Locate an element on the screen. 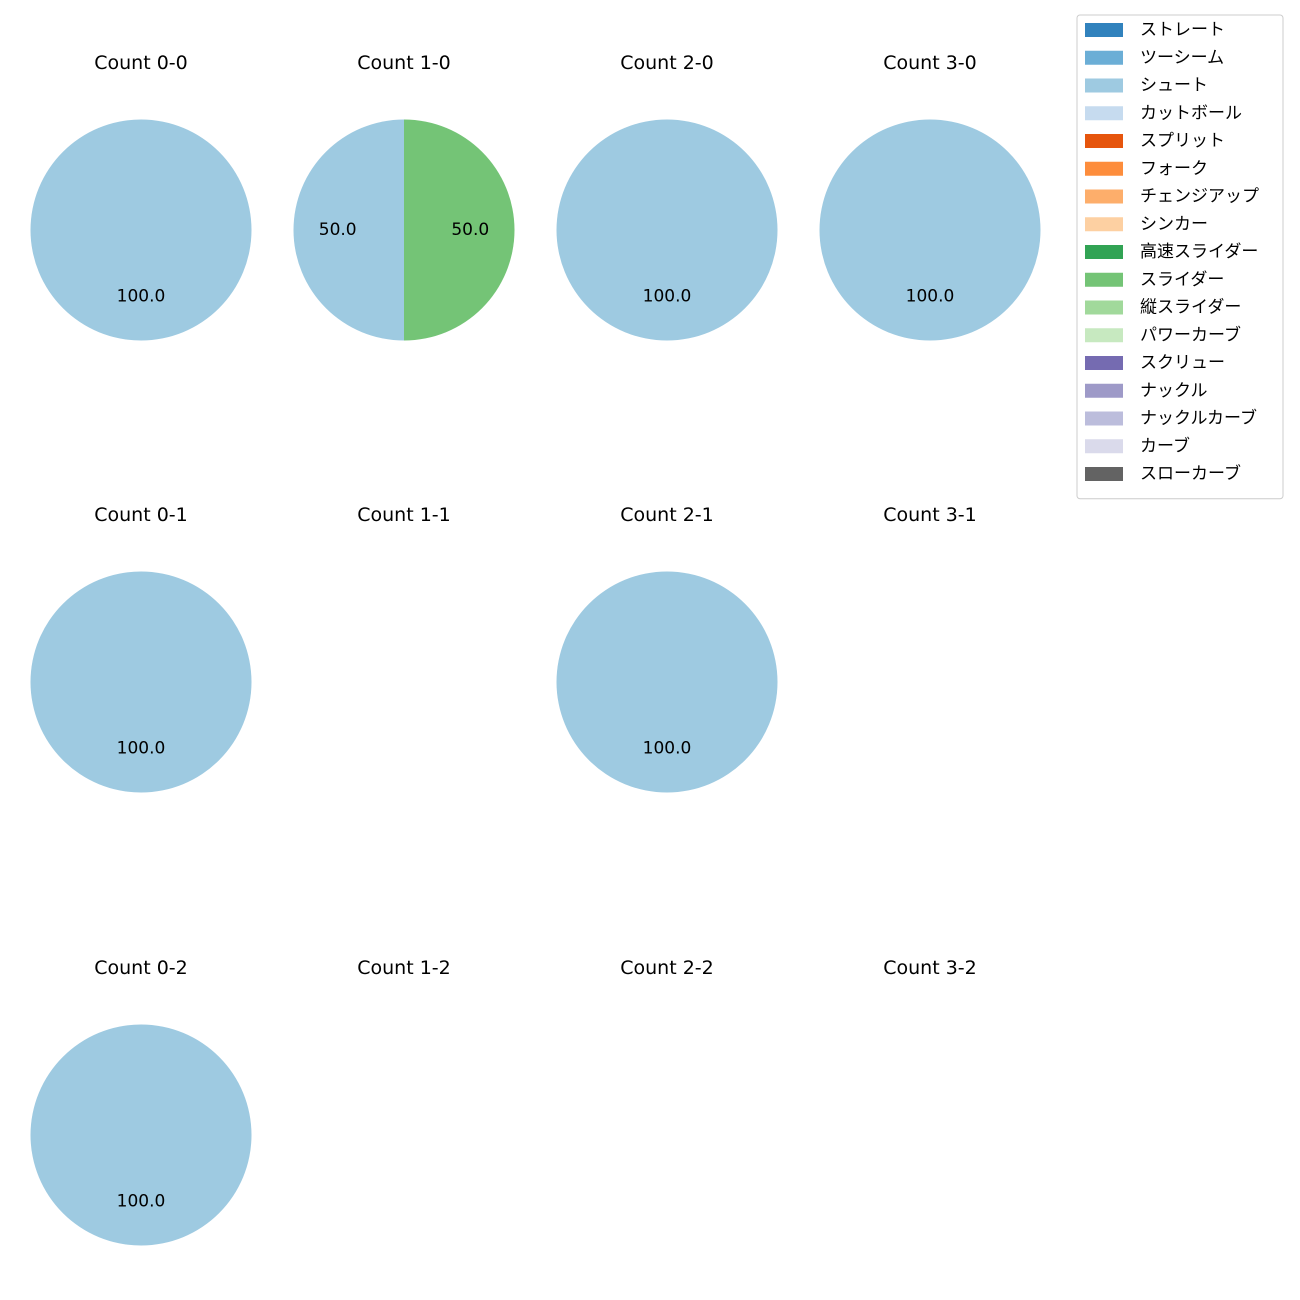 The image size is (1300, 1300). pie-subplot: Count 2-0 100.0 is located at coordinates (667, 196).